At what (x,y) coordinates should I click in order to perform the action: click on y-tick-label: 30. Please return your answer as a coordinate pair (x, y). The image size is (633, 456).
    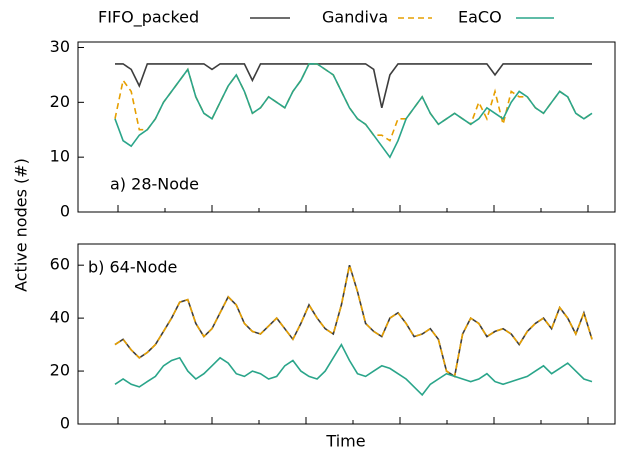
    Looking at the image, I should click on (60, 46).